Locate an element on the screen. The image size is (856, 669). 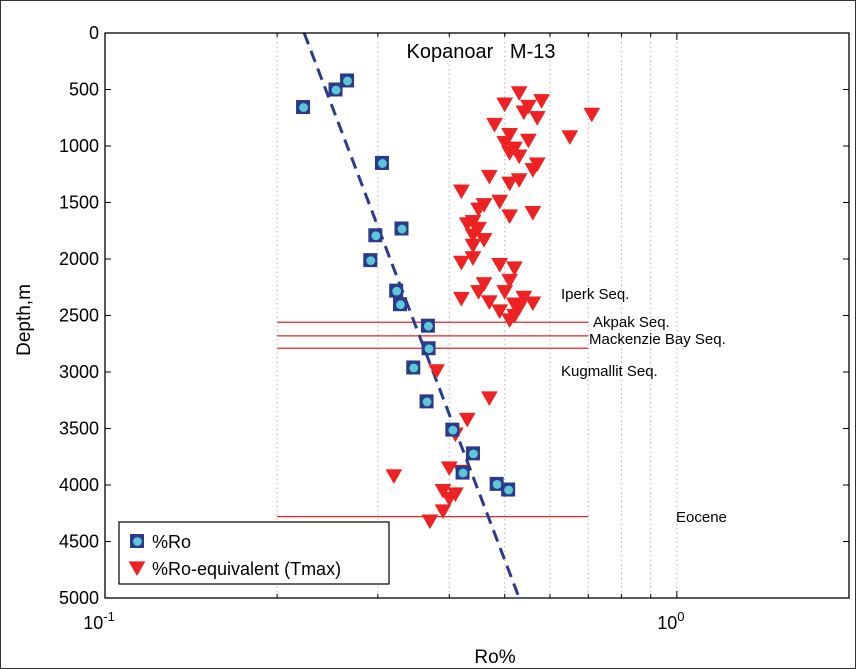
sequence-label: Akpak Seq. is located at coordinates (631, 322).